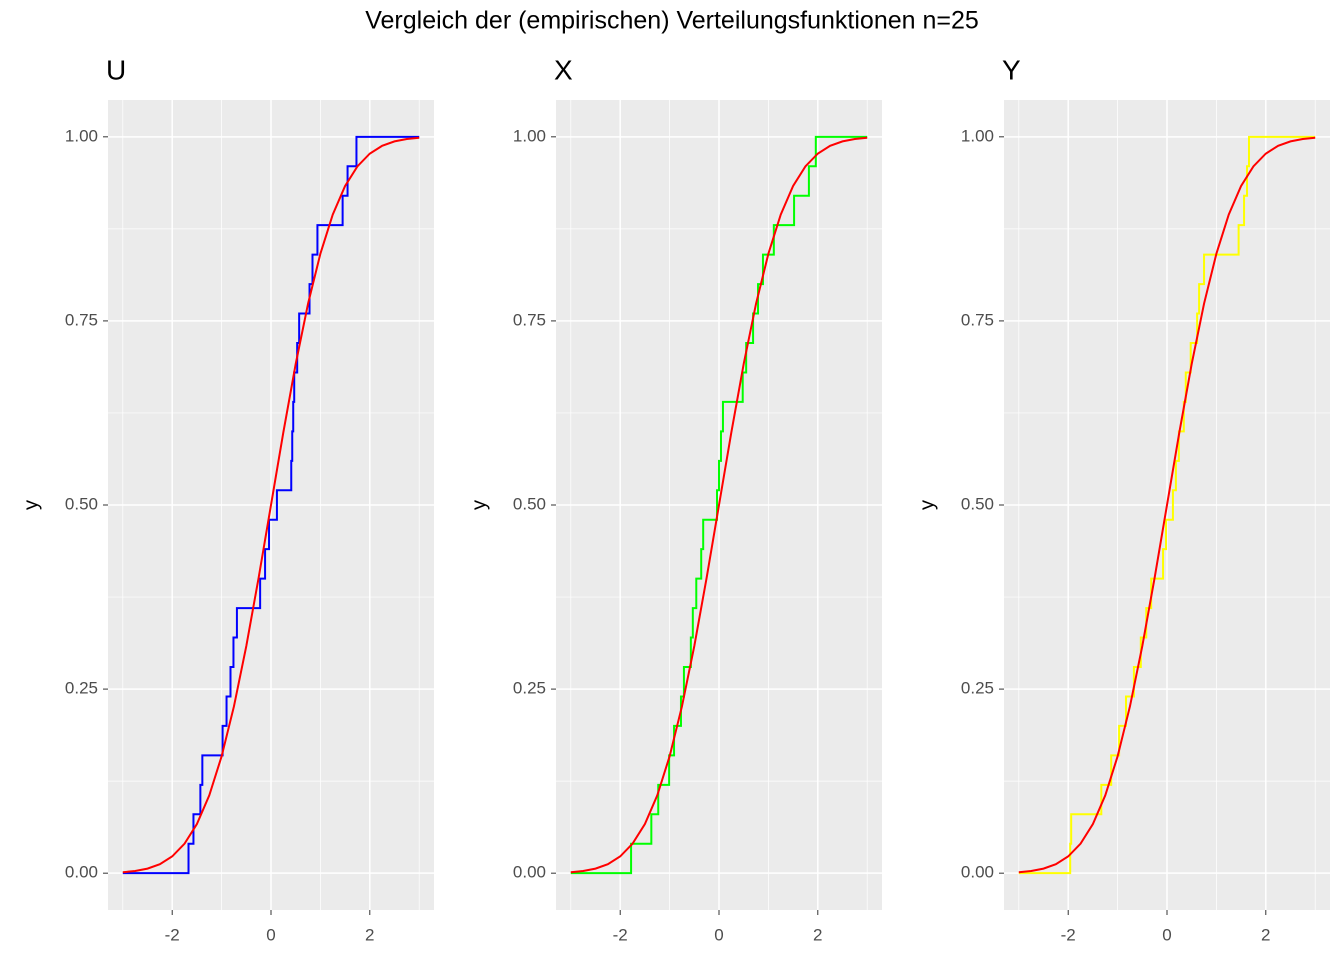  What do you see at coordinates (563, 69) in the screenshot?
I see `panel-title: X` at bounding box center [563, 69].